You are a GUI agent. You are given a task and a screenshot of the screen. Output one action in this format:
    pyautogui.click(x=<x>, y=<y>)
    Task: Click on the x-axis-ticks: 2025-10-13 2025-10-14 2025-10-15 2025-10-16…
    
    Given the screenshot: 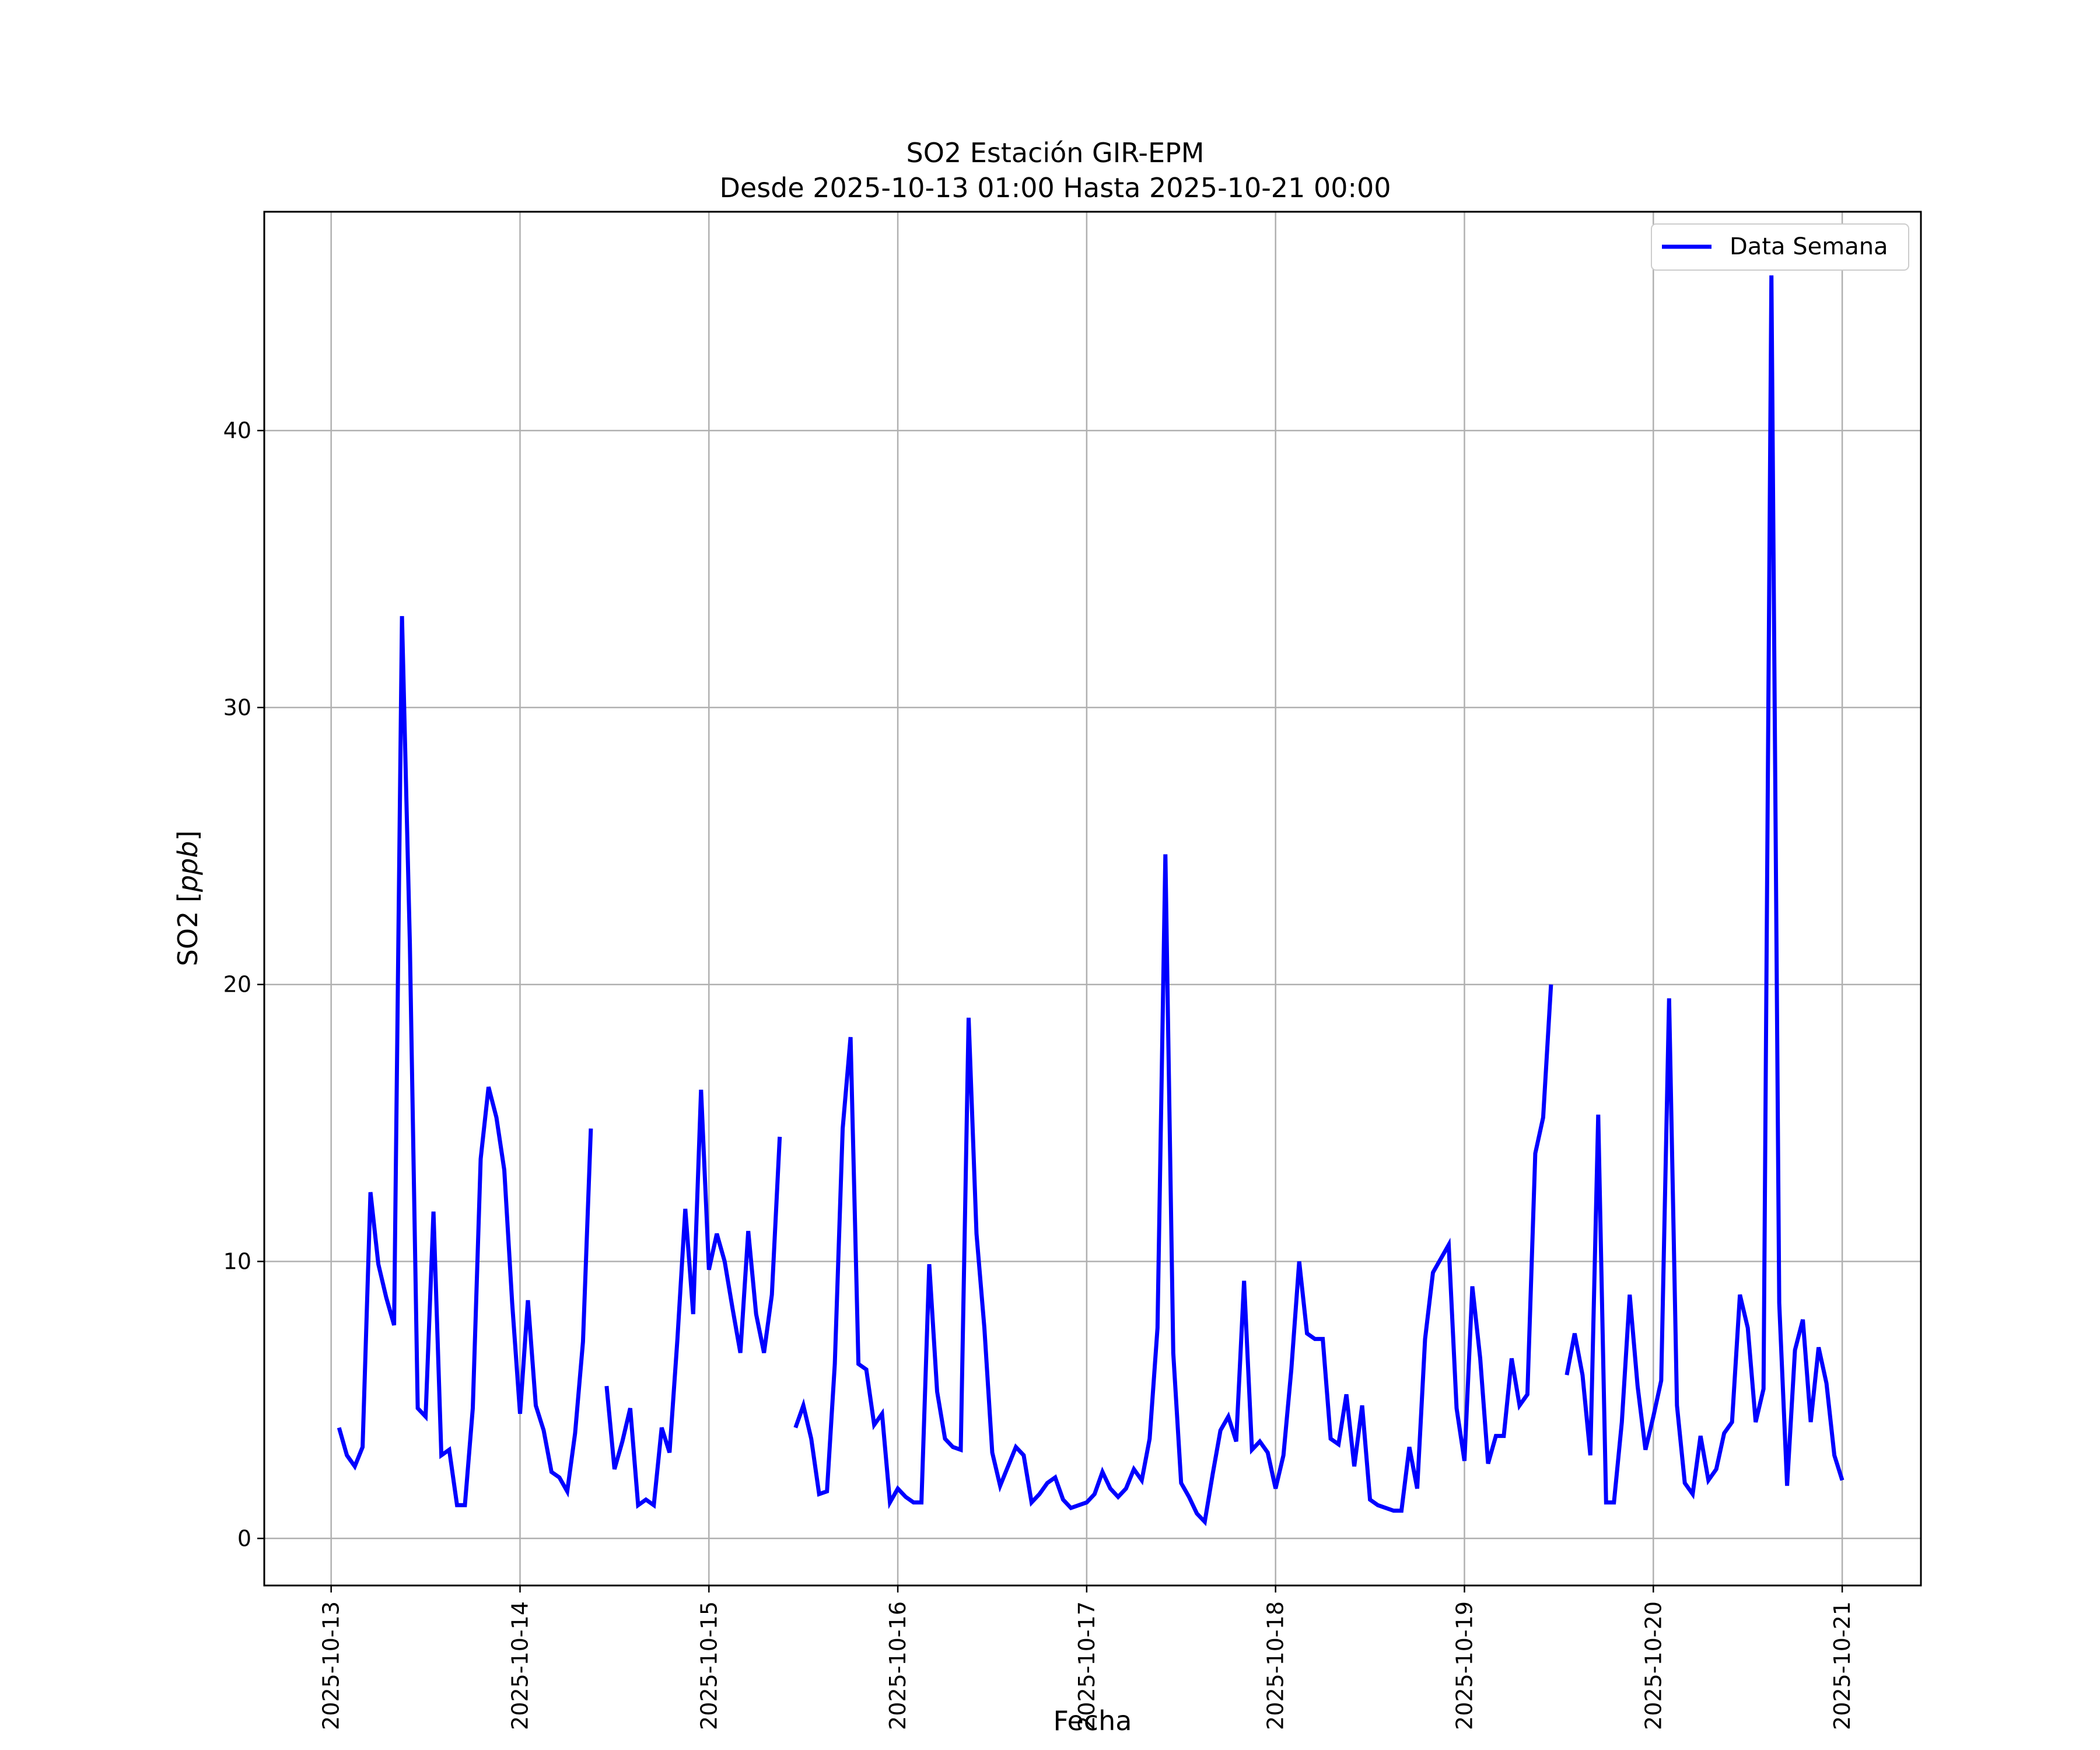 What is the action you would take?
    pyautogui.click(x=1086, y=1658)
    